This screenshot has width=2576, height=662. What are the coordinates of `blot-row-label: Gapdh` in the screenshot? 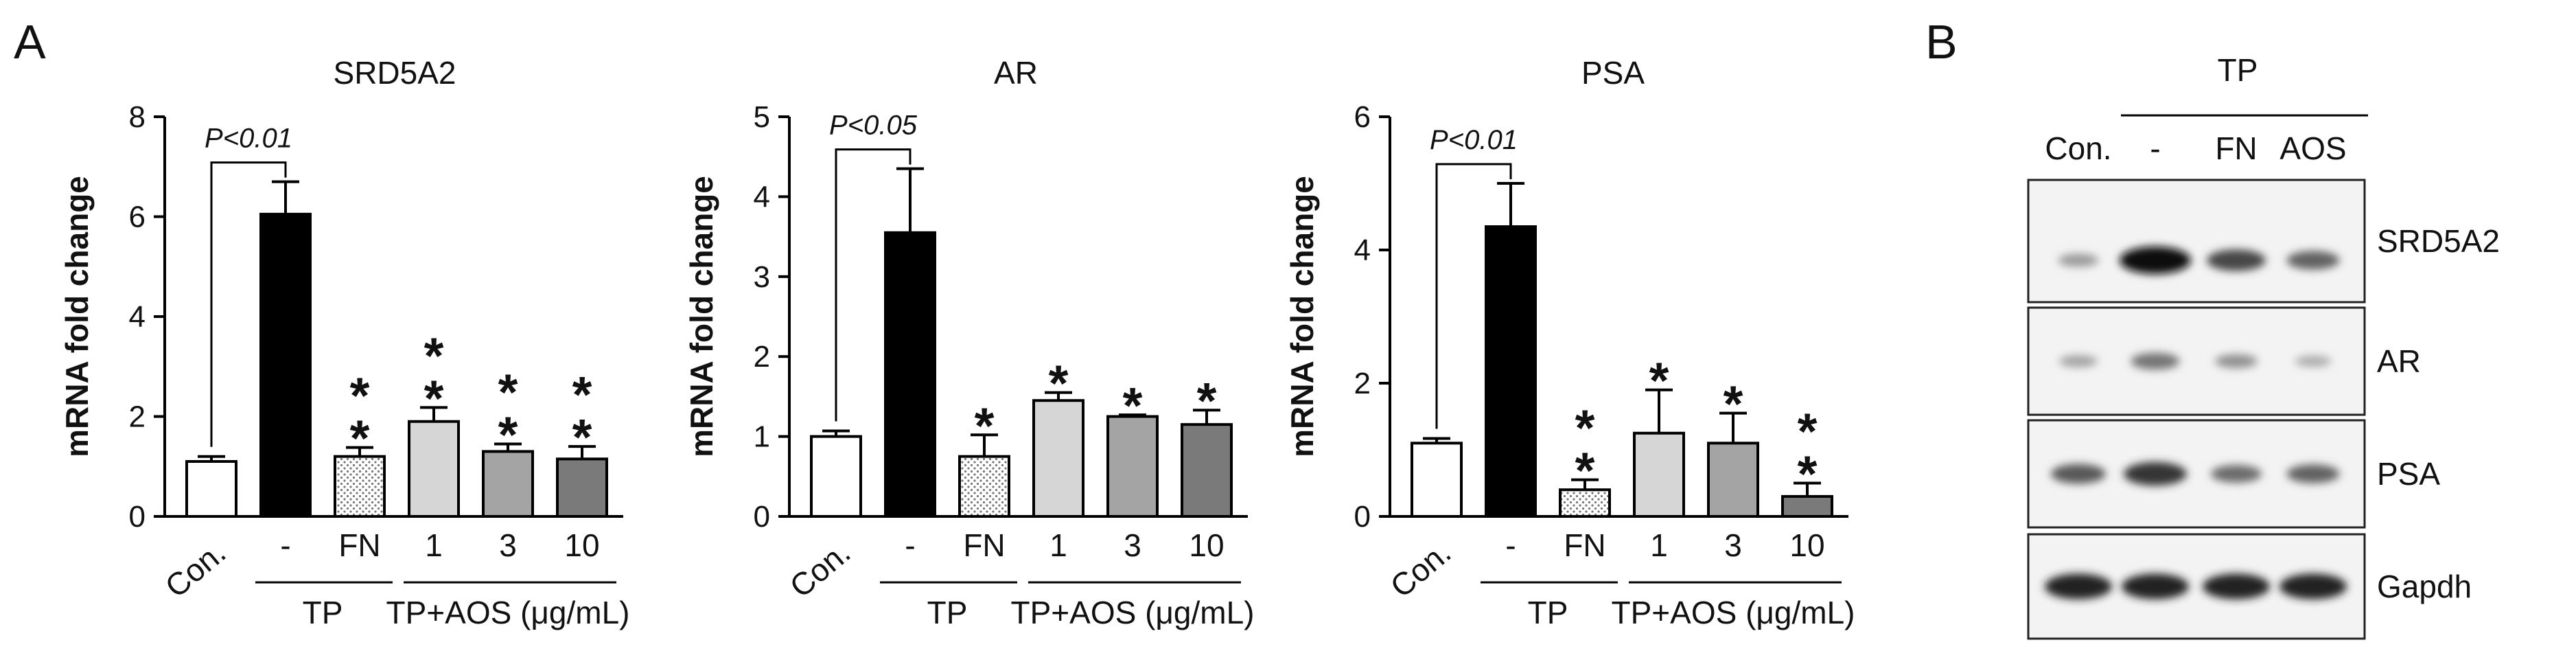 It's located at (2424, 587).